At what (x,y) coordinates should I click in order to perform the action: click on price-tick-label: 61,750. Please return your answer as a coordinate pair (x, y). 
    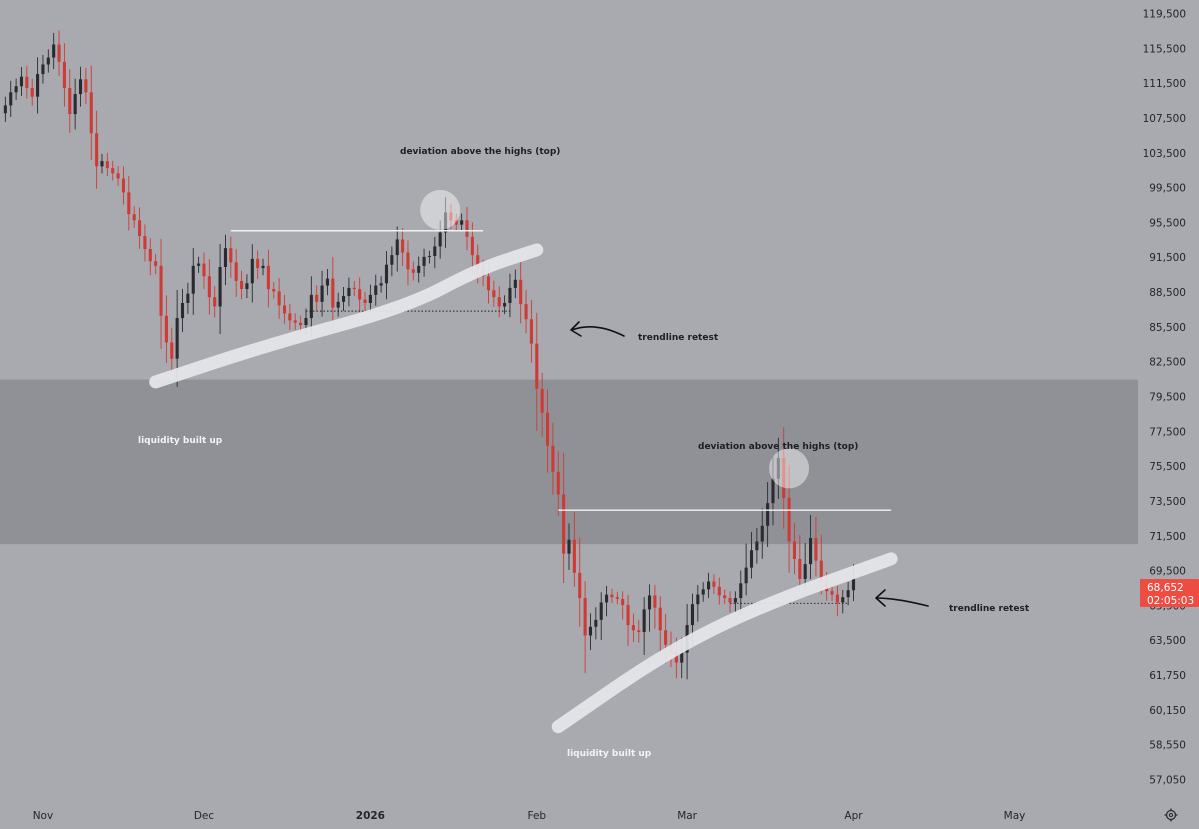
    Looking at the image, I should click on (1167, 676).